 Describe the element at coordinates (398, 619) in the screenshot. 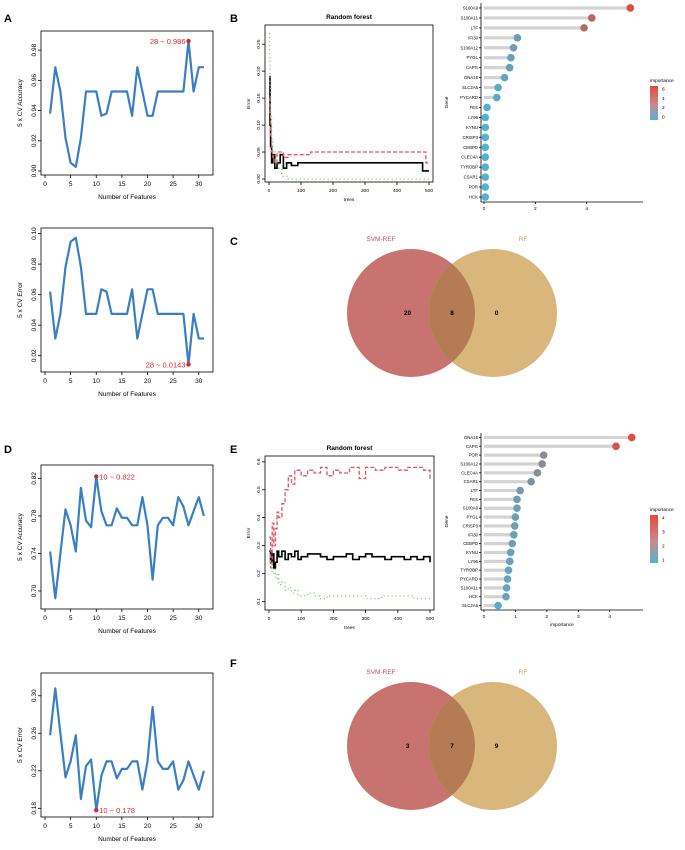

I see `x-tick-label: 400` at that location.